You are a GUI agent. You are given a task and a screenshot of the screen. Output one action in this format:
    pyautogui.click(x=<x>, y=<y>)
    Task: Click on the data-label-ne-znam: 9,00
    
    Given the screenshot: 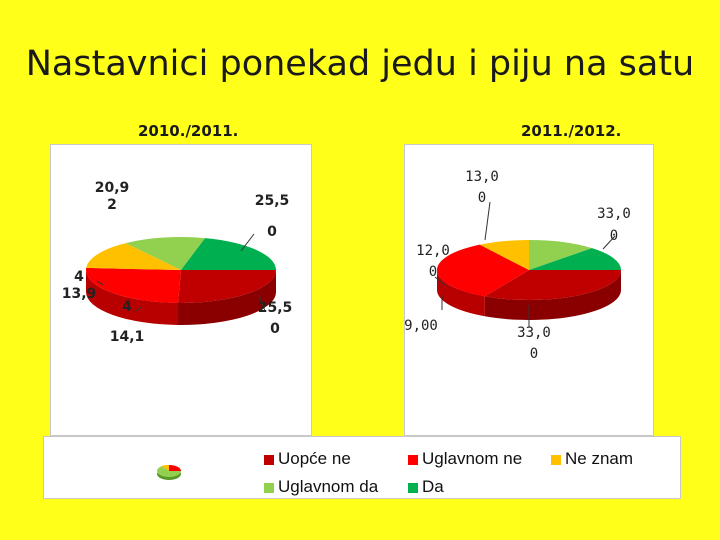 What is the action you would take?
    pyautogui.click(x=421, y=326)
    